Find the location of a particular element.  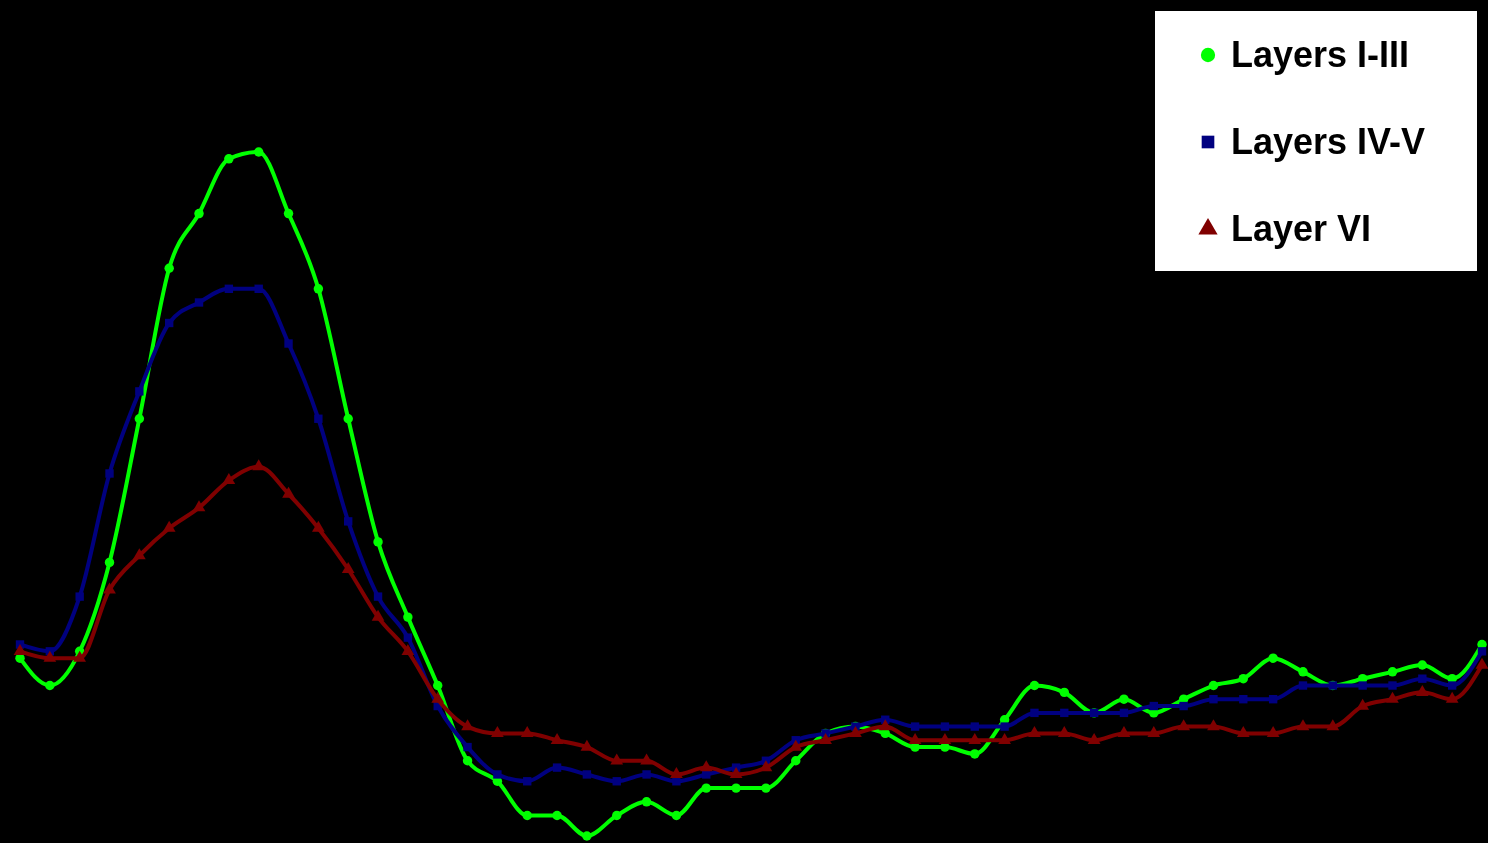

legend-label: Layers I-III is located at coordinates (1320, 54).